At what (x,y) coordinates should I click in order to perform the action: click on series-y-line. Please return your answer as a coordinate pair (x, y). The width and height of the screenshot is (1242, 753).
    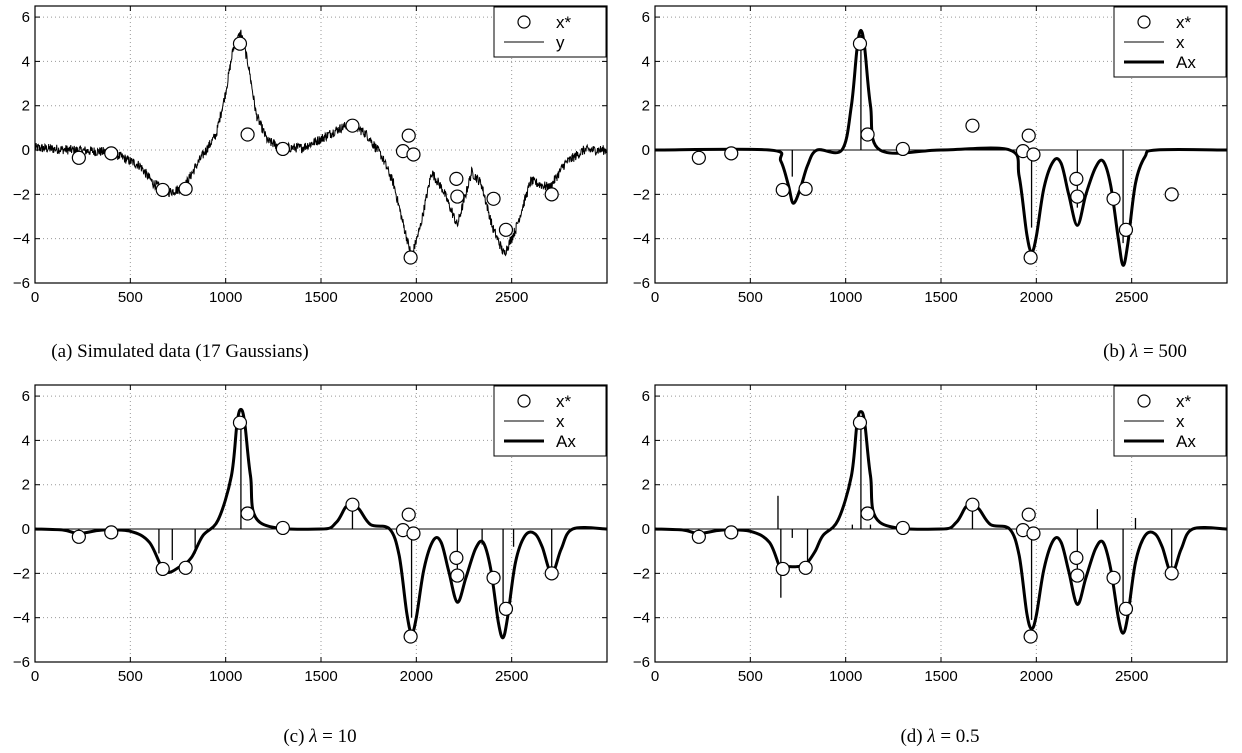
    Looking at the image, I should click on (321, 143).